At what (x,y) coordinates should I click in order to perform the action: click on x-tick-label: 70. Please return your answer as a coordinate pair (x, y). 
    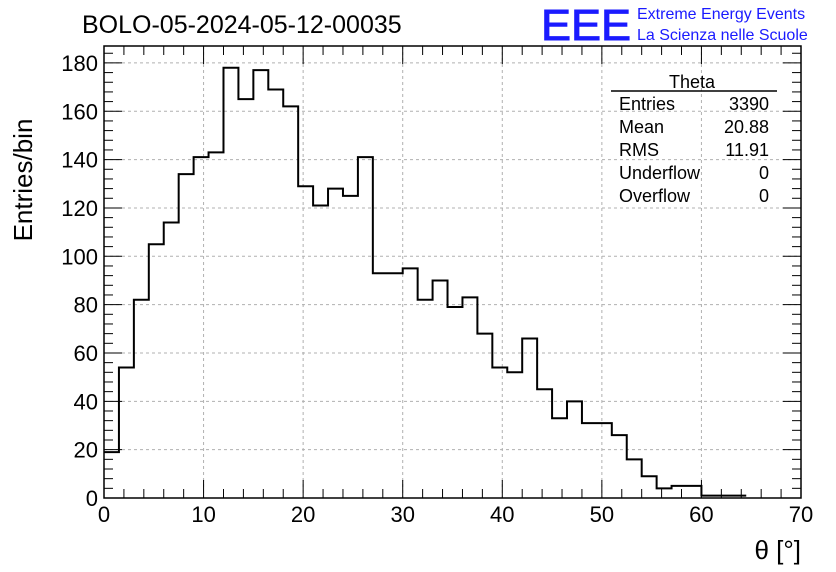
    Looking at the image, I should click on (801, 514).